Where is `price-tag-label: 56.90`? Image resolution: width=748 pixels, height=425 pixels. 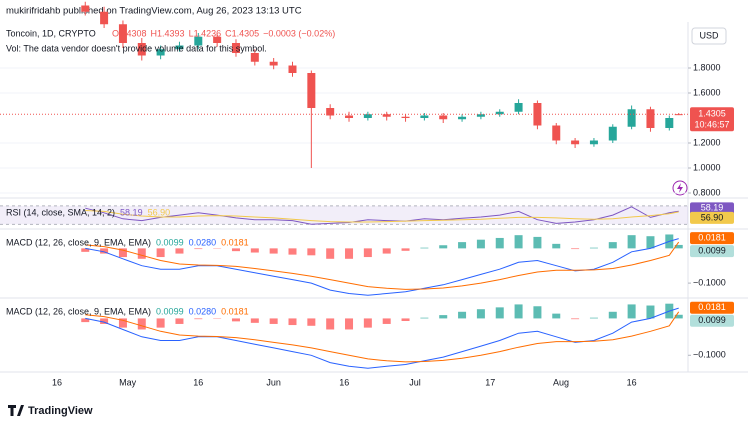
price-tag-label: 56.90 is located at coordinates (712, 217).